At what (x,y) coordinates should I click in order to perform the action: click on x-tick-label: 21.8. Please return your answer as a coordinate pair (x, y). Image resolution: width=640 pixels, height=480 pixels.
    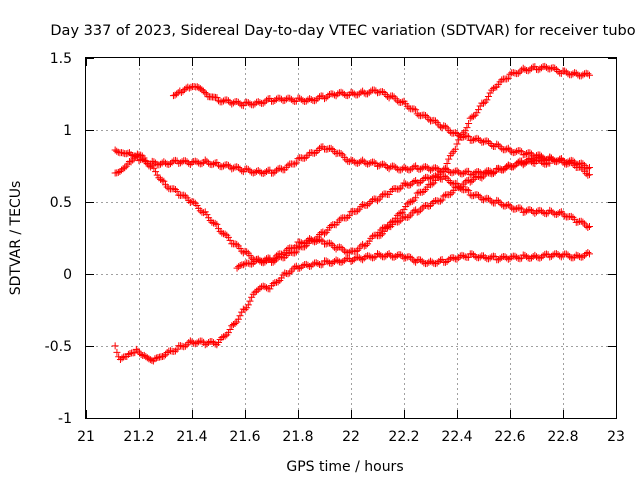
    Looking at the image, I should click on (297, 437).